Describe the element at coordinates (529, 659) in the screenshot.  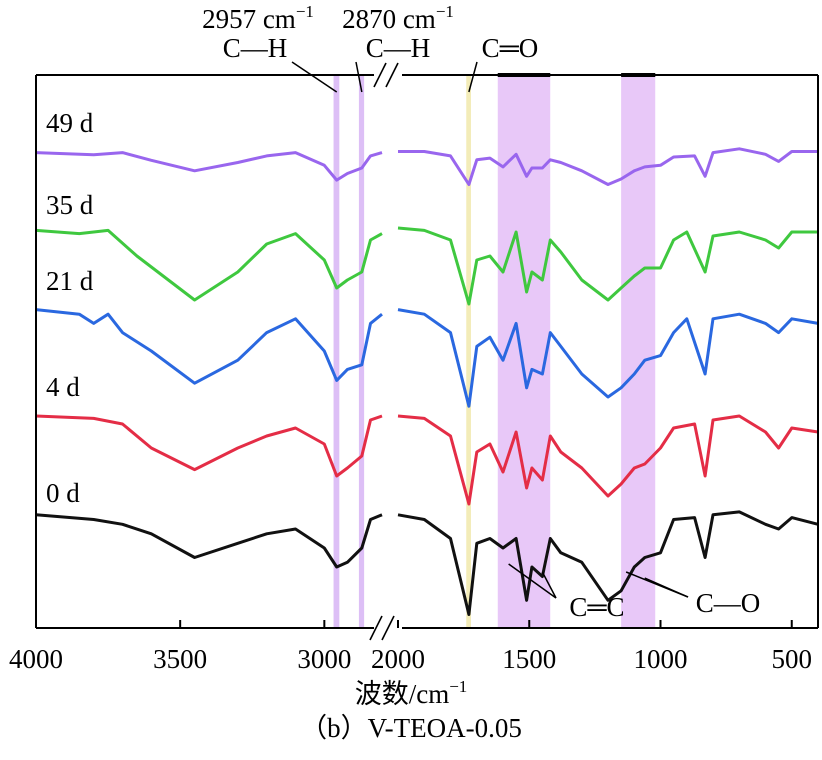
I see `x-tick-label-1500: 1500` at that location.